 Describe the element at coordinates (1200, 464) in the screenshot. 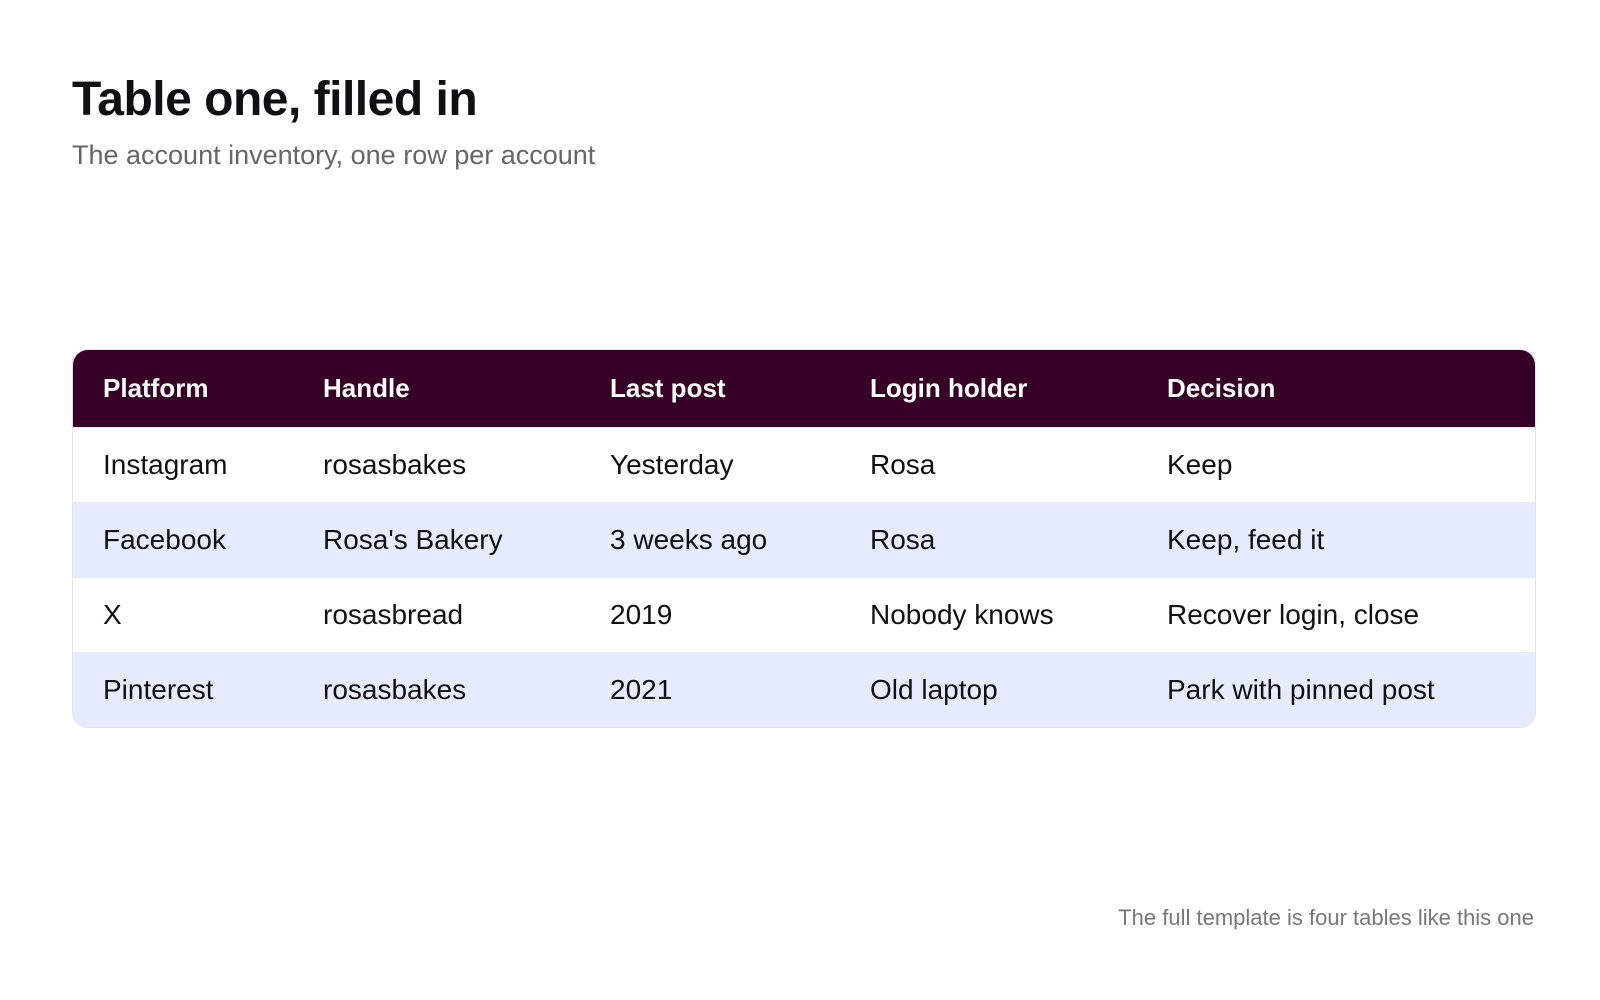

I see `cell-decision: Keep` at that location.